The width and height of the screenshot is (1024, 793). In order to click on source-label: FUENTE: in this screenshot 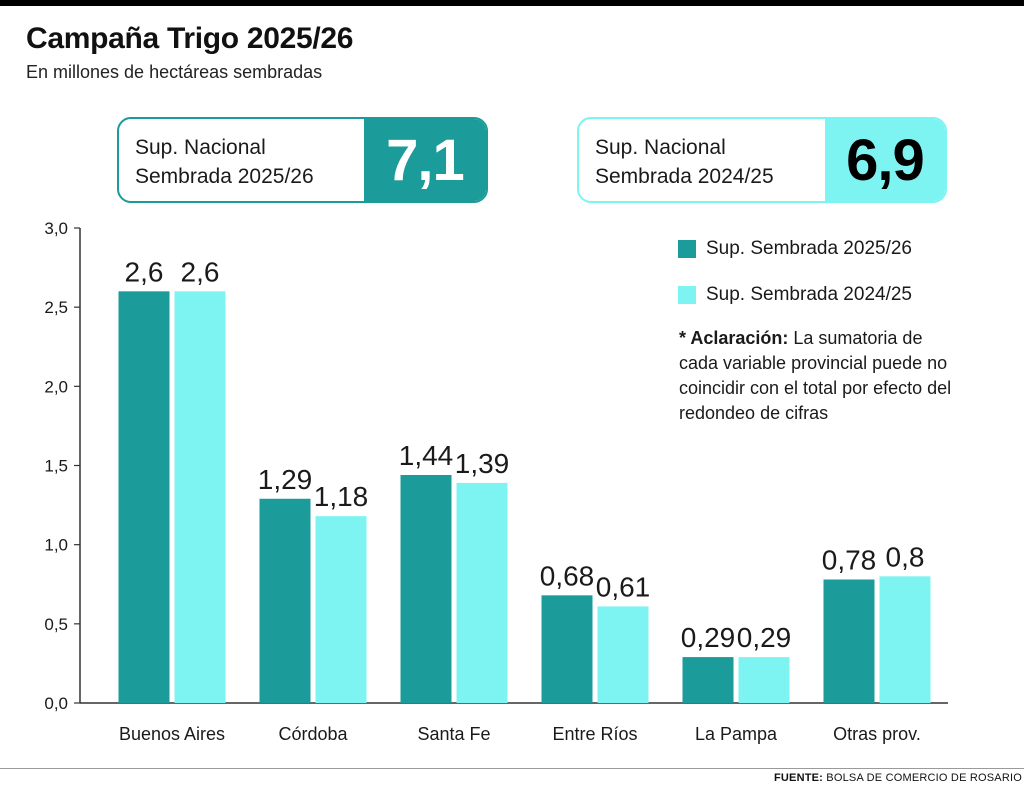, I will do `click(798, 778)`.